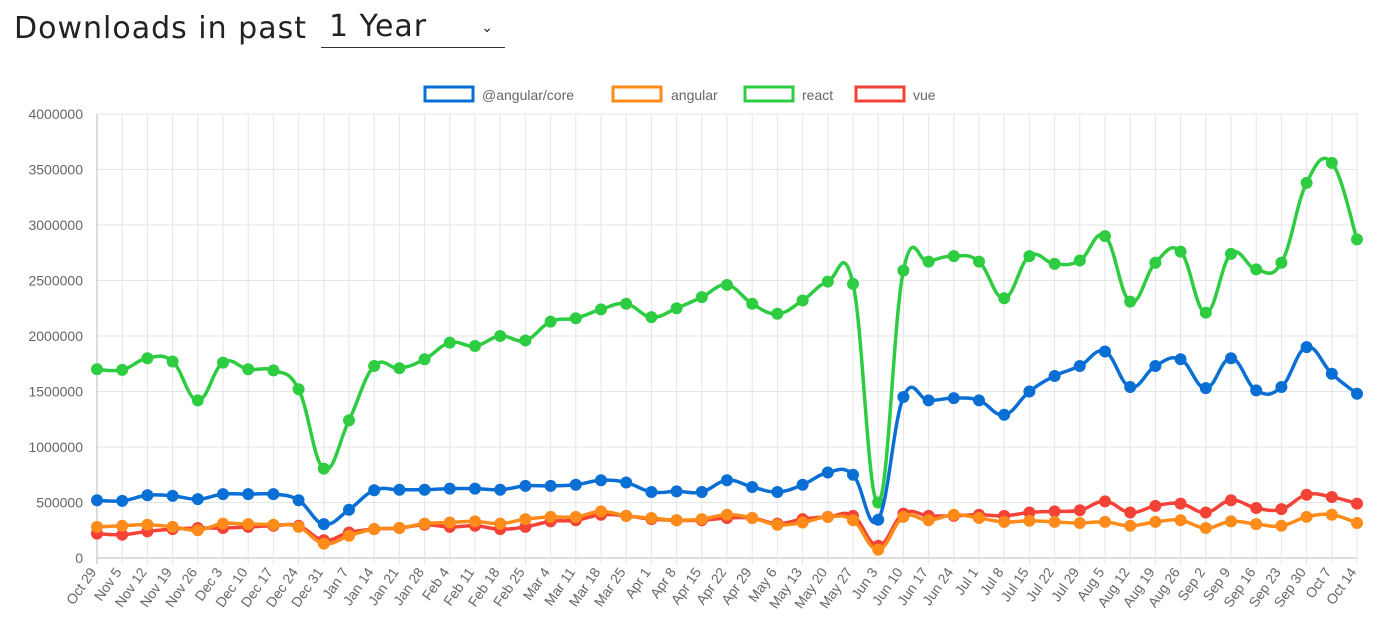  What do you see at coordinates (413, 28) in the screenshot?
I see `time-range-select: 1 Year ⌄` at bounding box center [413, 28].